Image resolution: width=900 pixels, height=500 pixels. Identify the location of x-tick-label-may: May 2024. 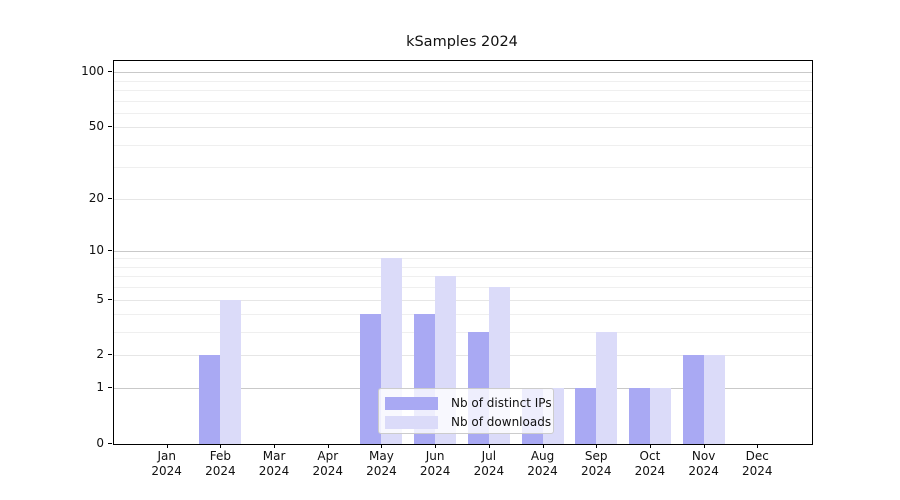
(381, 464).